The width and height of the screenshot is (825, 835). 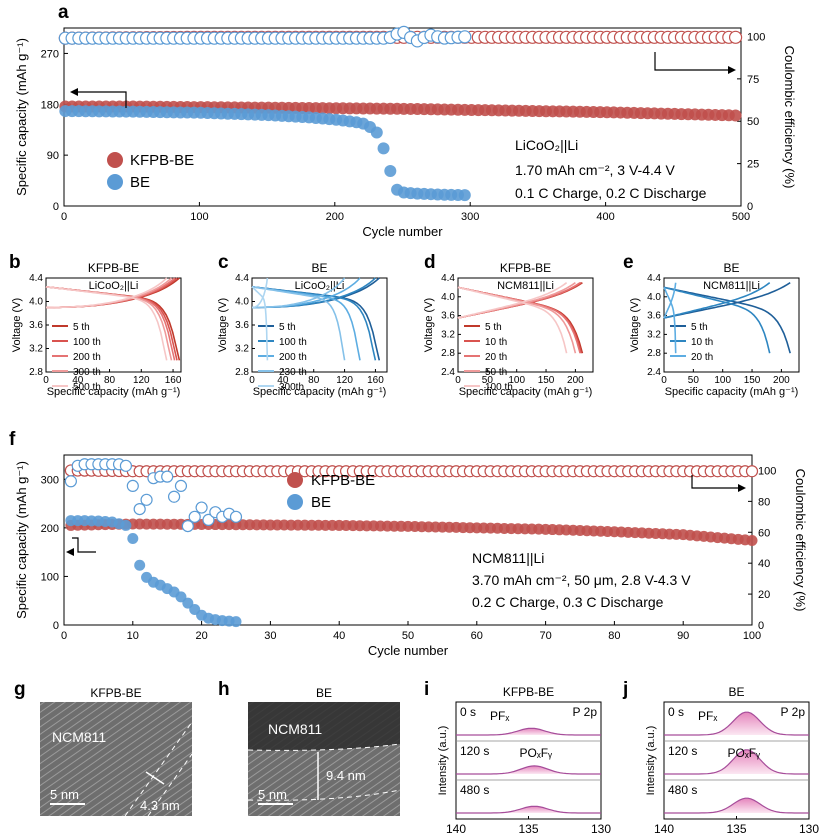 What do you see at coordinates (581, 580) in the screenshot?
I see `annotation-conditions: 3.70 mAh cm⁻², 50 μm, 2.8 V-4.3 V` at bounding box center [581, 580].